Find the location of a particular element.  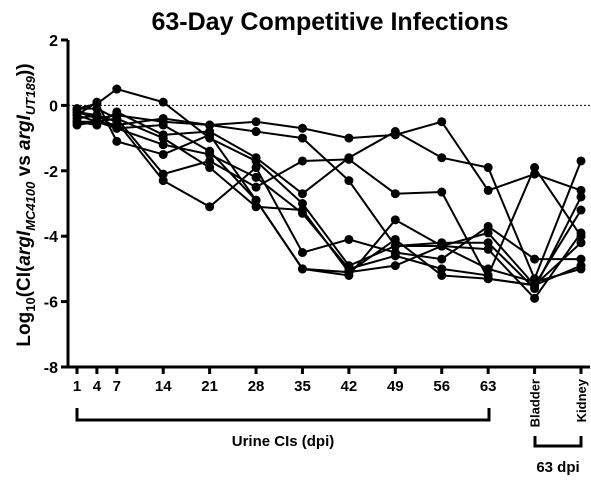

x-tick-label: Kidney is located at coordinates (581, 400).